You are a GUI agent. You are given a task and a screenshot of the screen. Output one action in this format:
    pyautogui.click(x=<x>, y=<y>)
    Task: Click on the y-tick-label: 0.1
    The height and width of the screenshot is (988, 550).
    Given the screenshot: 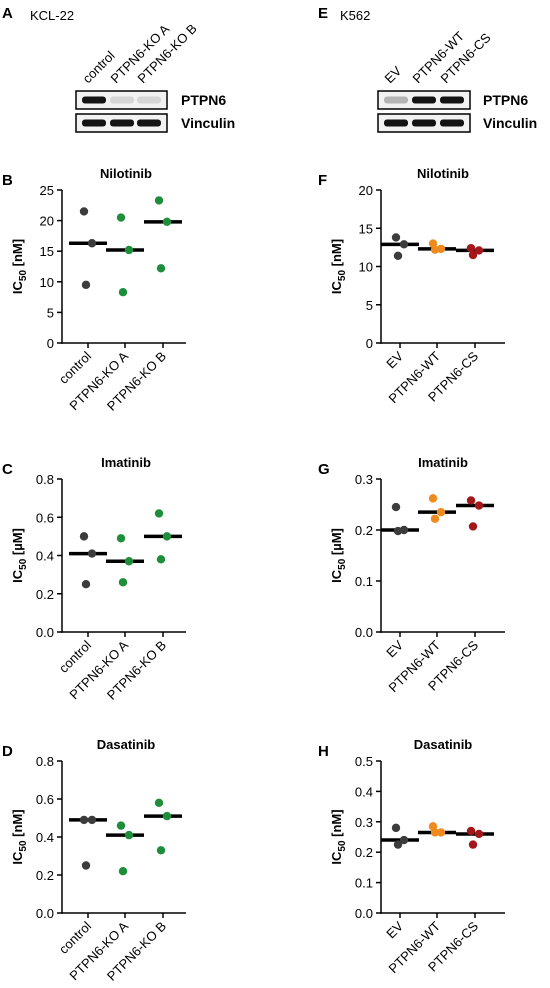 What is the action you would take?
    pyautogui.click(x=364, y=581)
    